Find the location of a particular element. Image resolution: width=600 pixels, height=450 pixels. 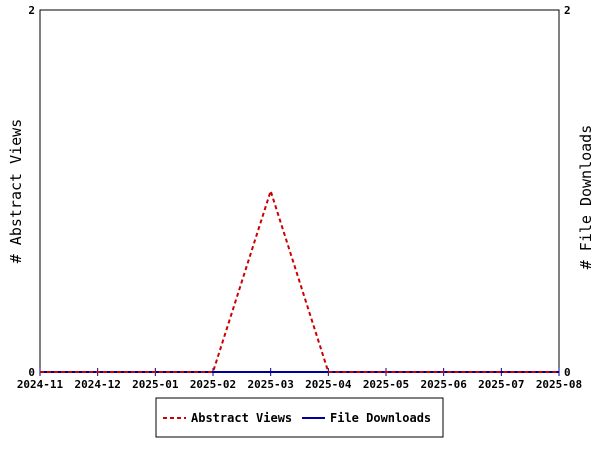

y-right-axis-tick-labels: 02 is located at coordinates (567, 191).